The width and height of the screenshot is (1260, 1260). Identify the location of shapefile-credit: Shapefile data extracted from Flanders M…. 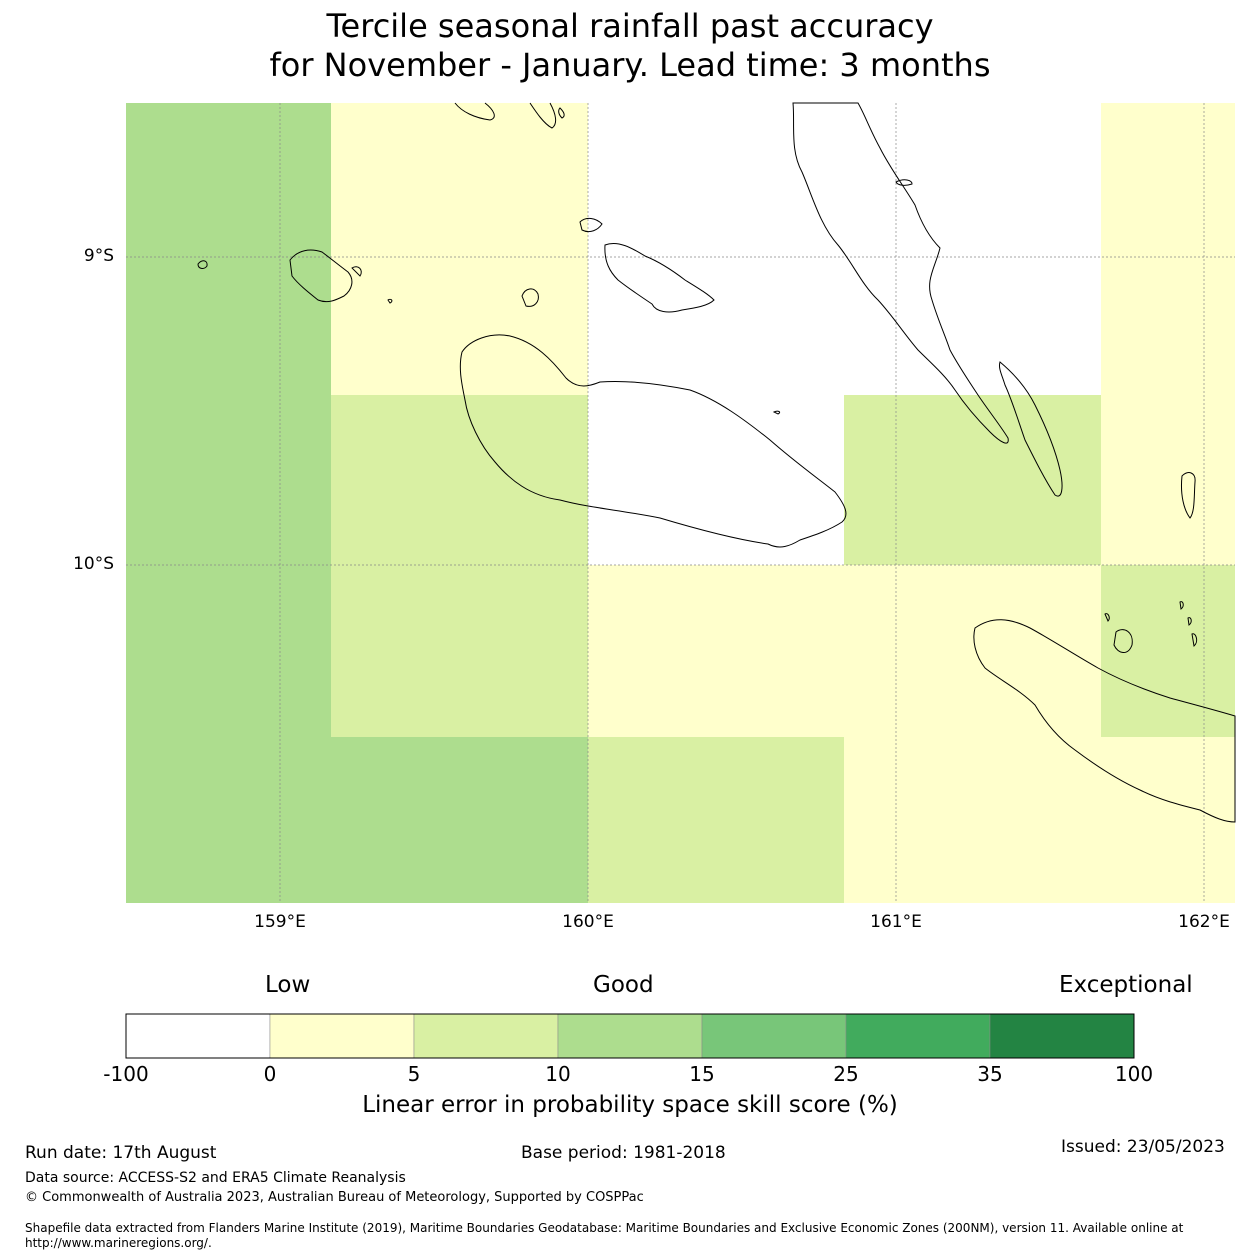
(604, 1235).